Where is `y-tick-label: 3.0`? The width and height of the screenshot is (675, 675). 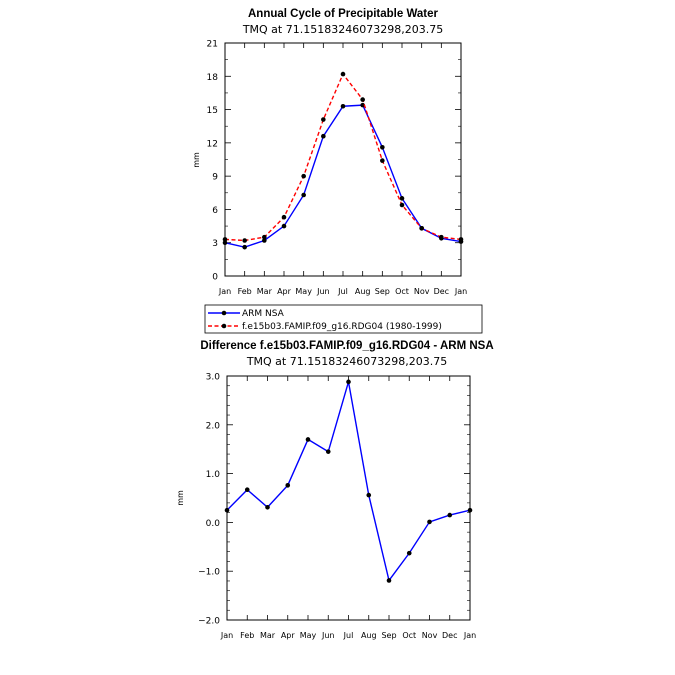
y-tick-label: 3.0 is located at coordinates (213, 378).